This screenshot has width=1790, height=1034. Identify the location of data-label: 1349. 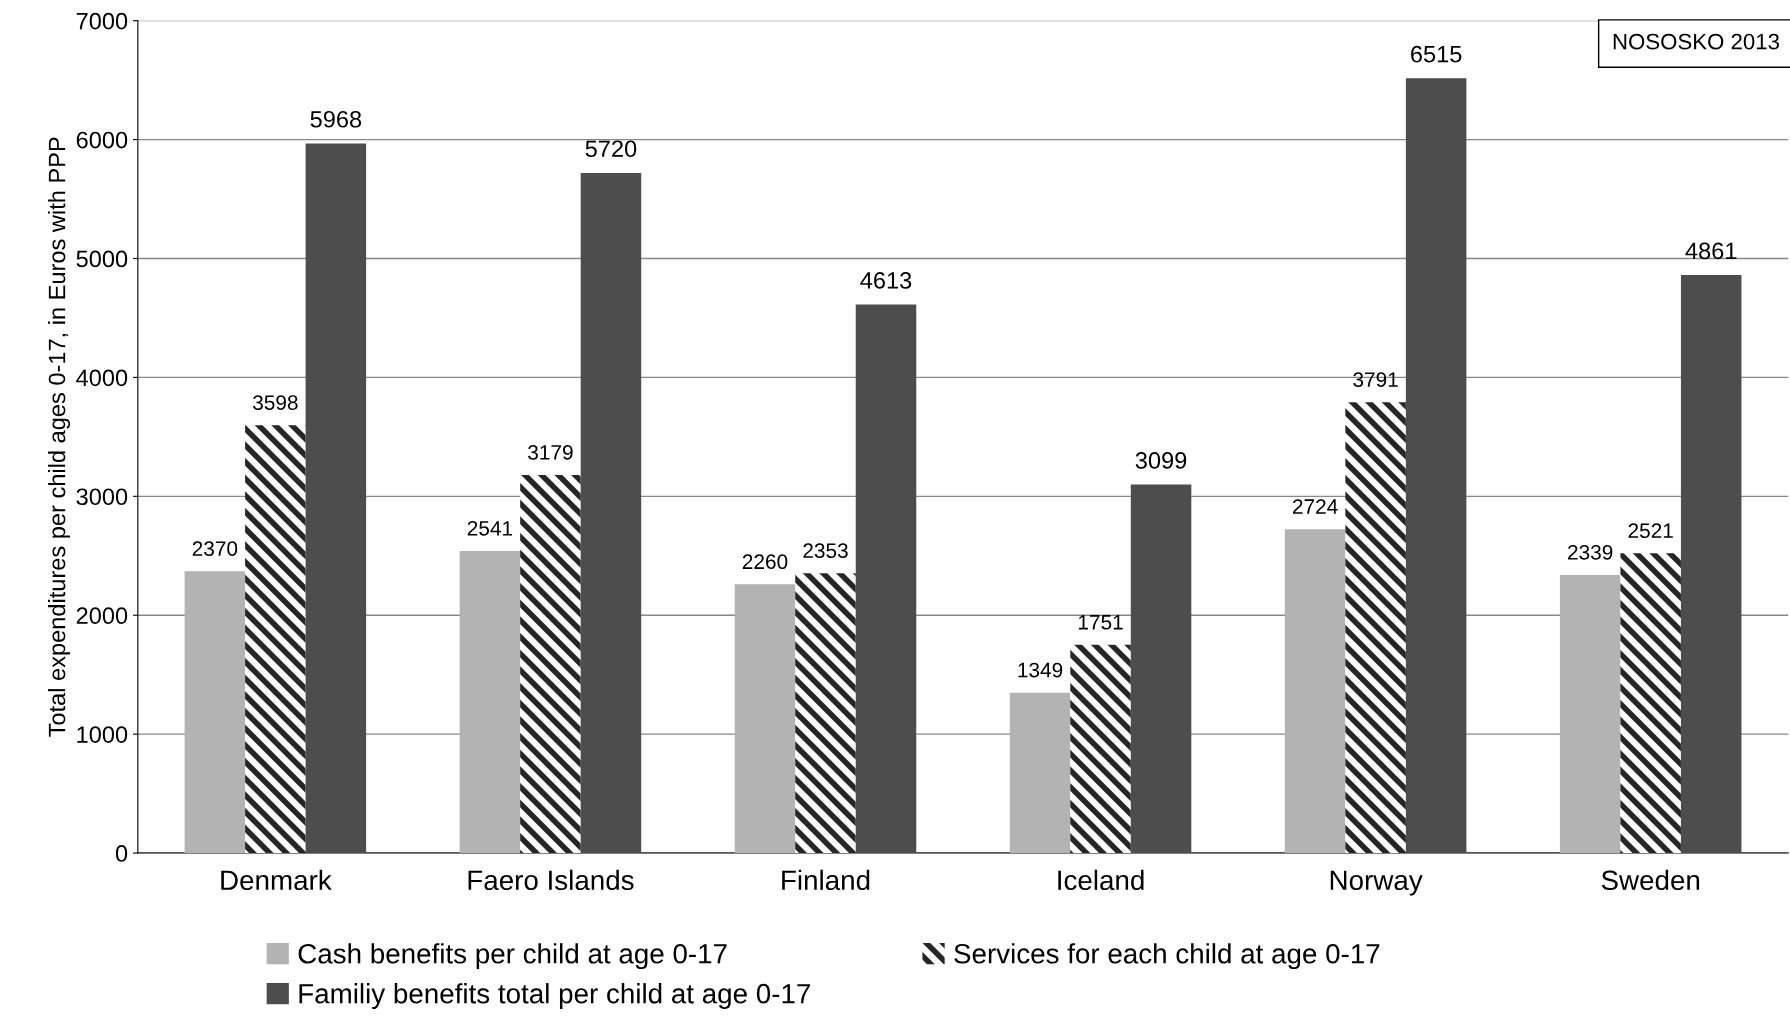
(1040, 670).